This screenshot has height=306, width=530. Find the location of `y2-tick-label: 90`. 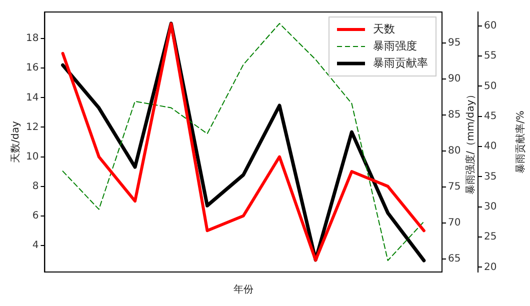

y2-tick-label: 90 is located at coordinates (454, 79).